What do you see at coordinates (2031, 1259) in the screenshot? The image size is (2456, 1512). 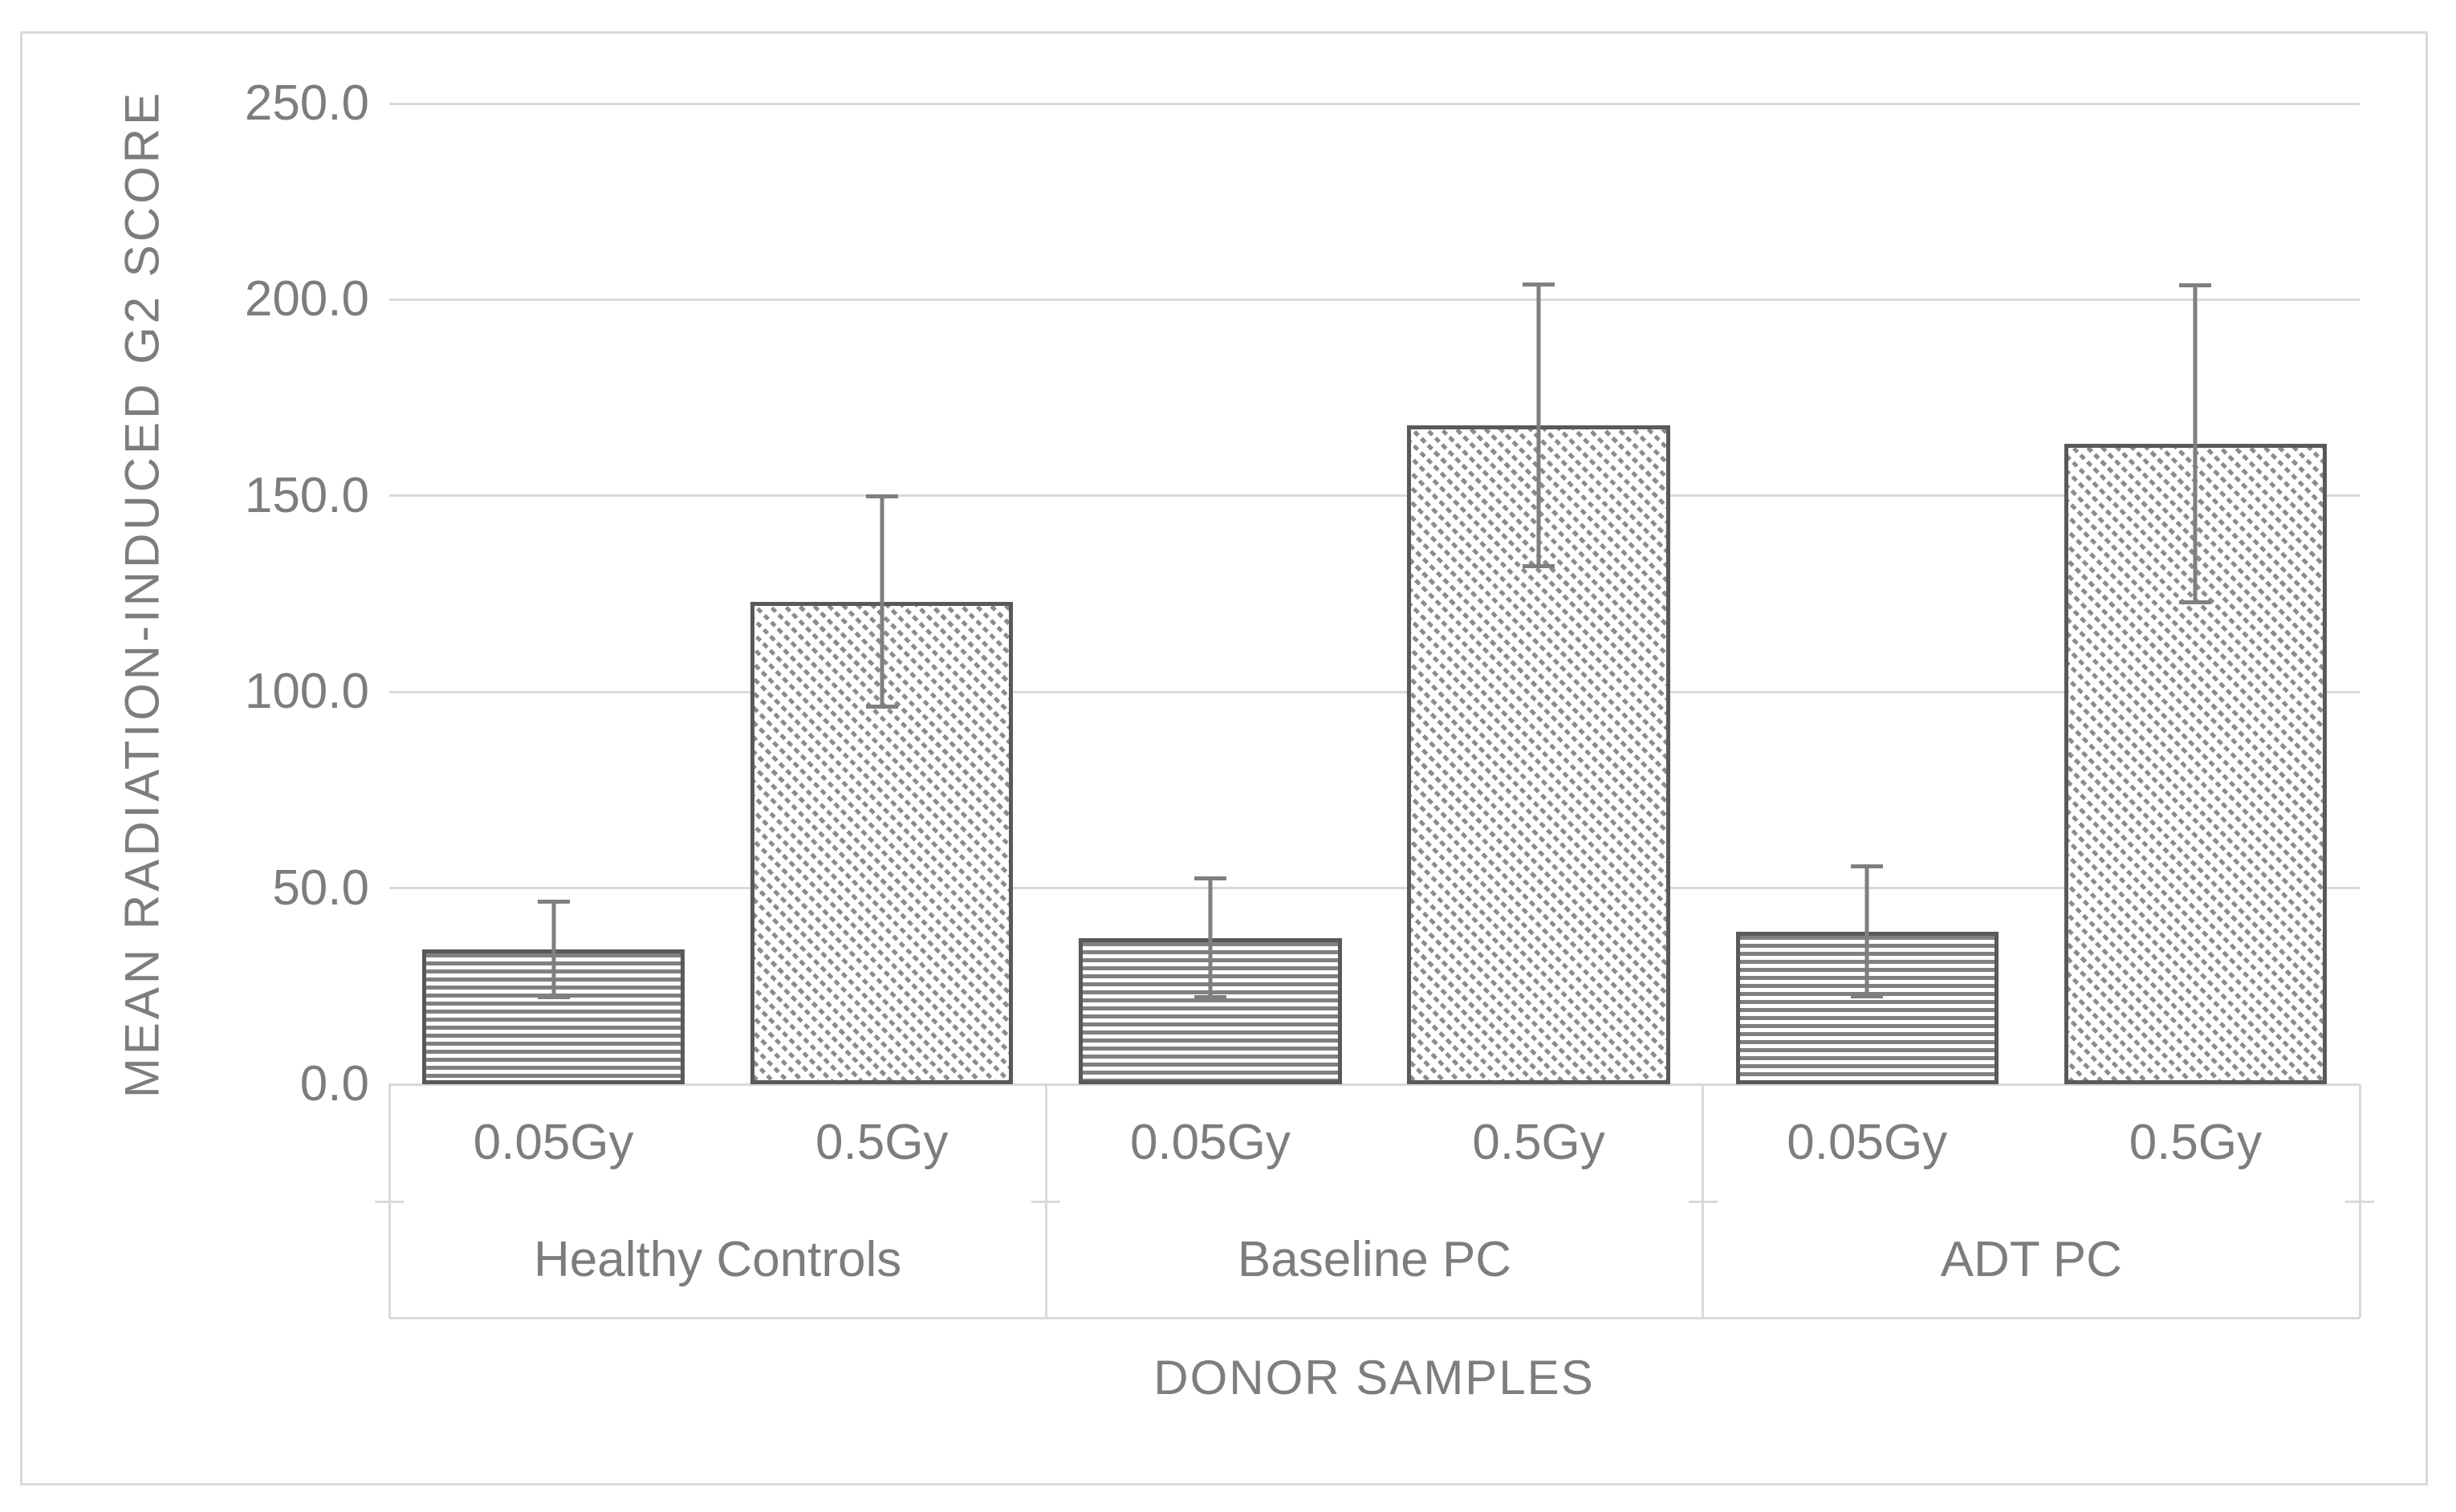 I see `group-label-adt-pc: ADT PC` at bounding box center [2031, 1259].